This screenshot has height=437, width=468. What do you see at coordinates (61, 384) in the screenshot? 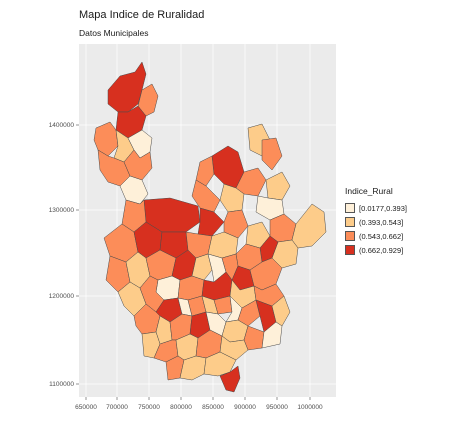
I see `y-tick-label: 1100000` at bounding box center [61, 384].